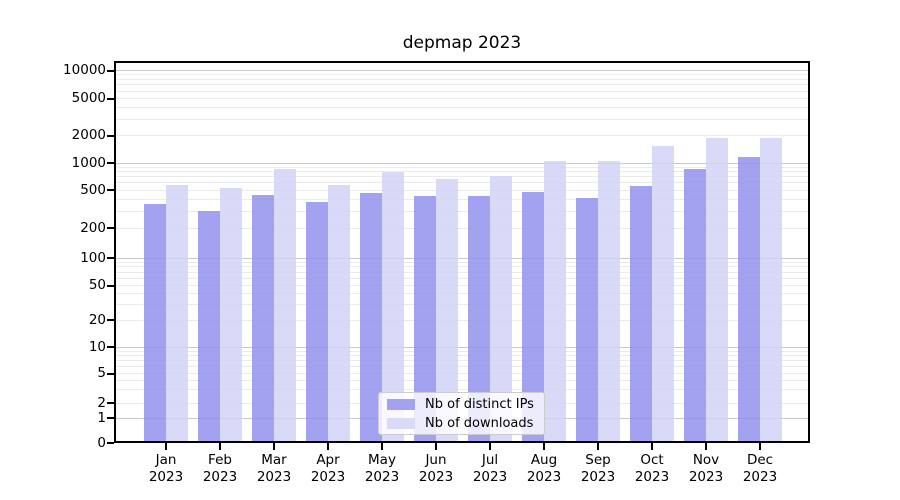 The height and width of the screenshot is (500, 900). What do you see at coordinates (749, 300) in the screenshot?
I see `bar-distinct-ips-dec` at bounding box center [749, 300].